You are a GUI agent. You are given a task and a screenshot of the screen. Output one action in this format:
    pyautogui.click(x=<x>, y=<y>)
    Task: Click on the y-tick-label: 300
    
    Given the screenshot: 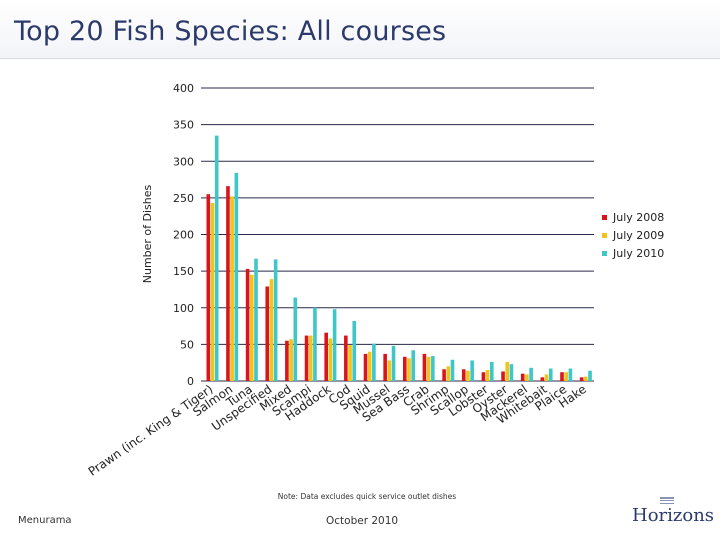 What is the action you would take?
    pyautogui.click(x=183, y=161)
    